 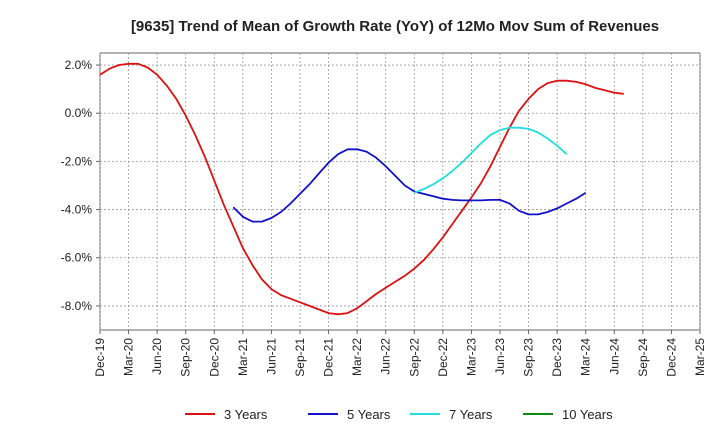 What do you see at coordinates (386, 356) in the screenshot?
I see `x-tick-label: Jun-22` at bounding box center [386, 356].